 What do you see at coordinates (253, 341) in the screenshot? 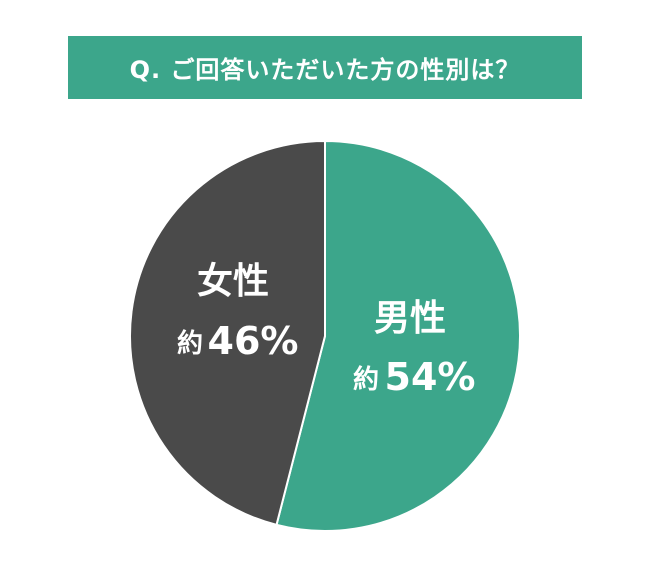
I see `slice-percent: 46%` at bounding box center [253, 341].